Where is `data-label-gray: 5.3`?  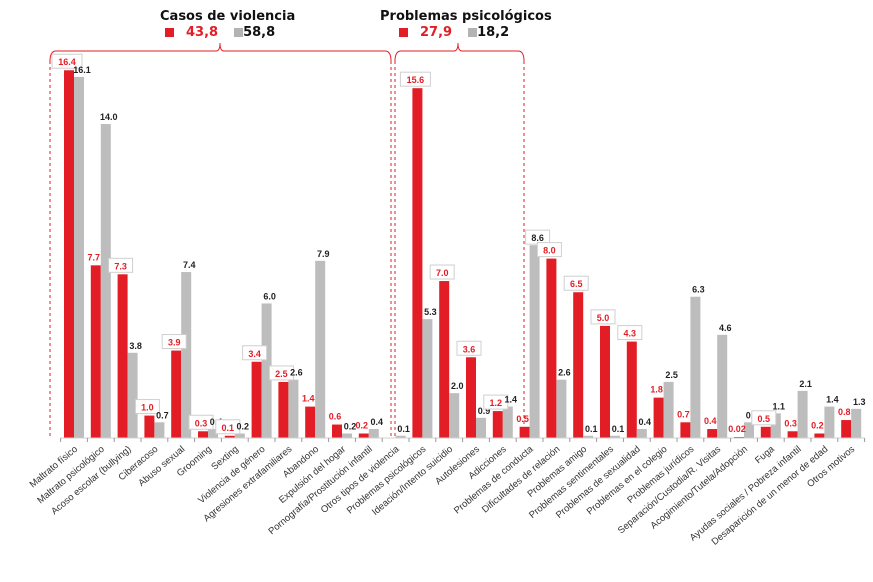 data-label-gray: 5.3 is located at coordinates (430, 312).